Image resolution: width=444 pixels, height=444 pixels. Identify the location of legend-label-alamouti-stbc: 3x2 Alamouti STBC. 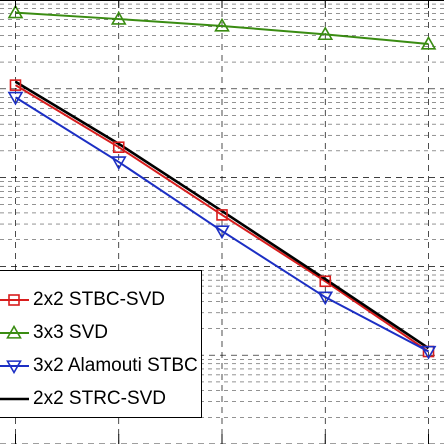
(115, 365).